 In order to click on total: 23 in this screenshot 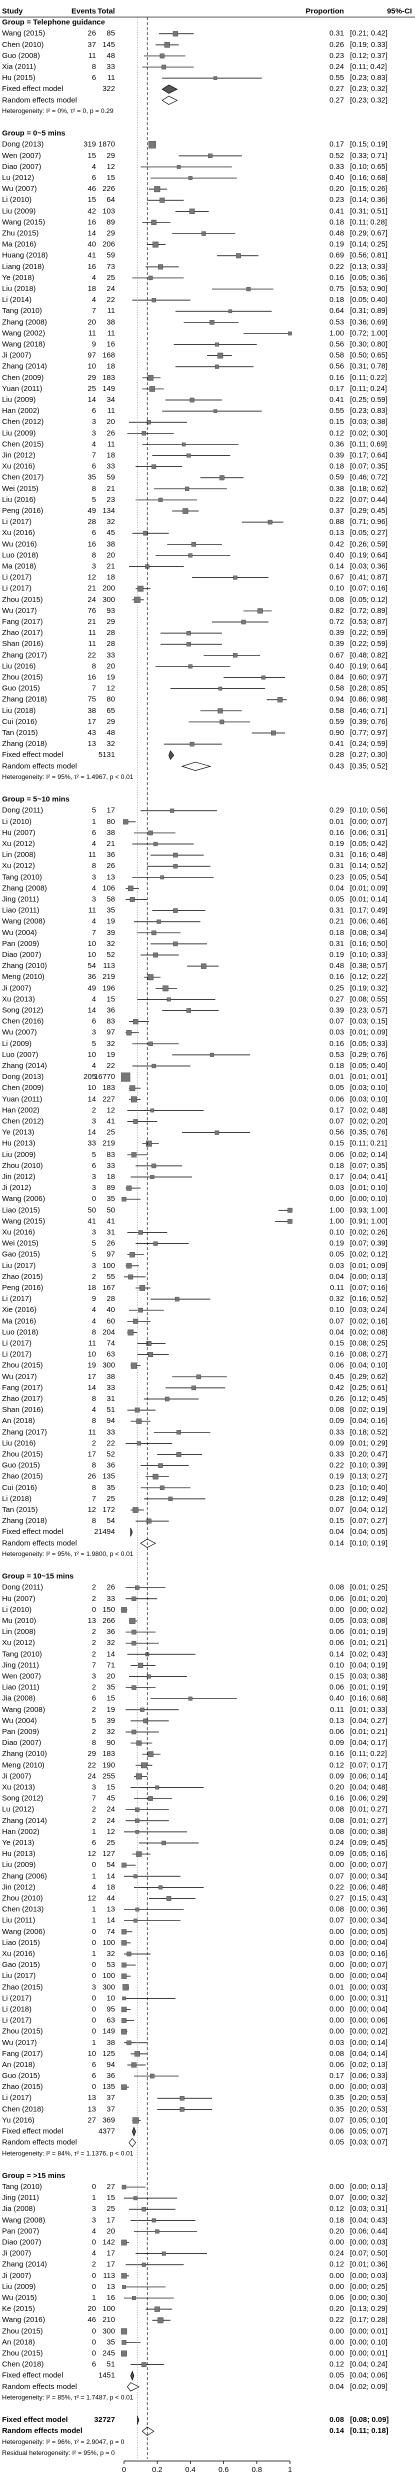, I will do `click(111, 499)`.